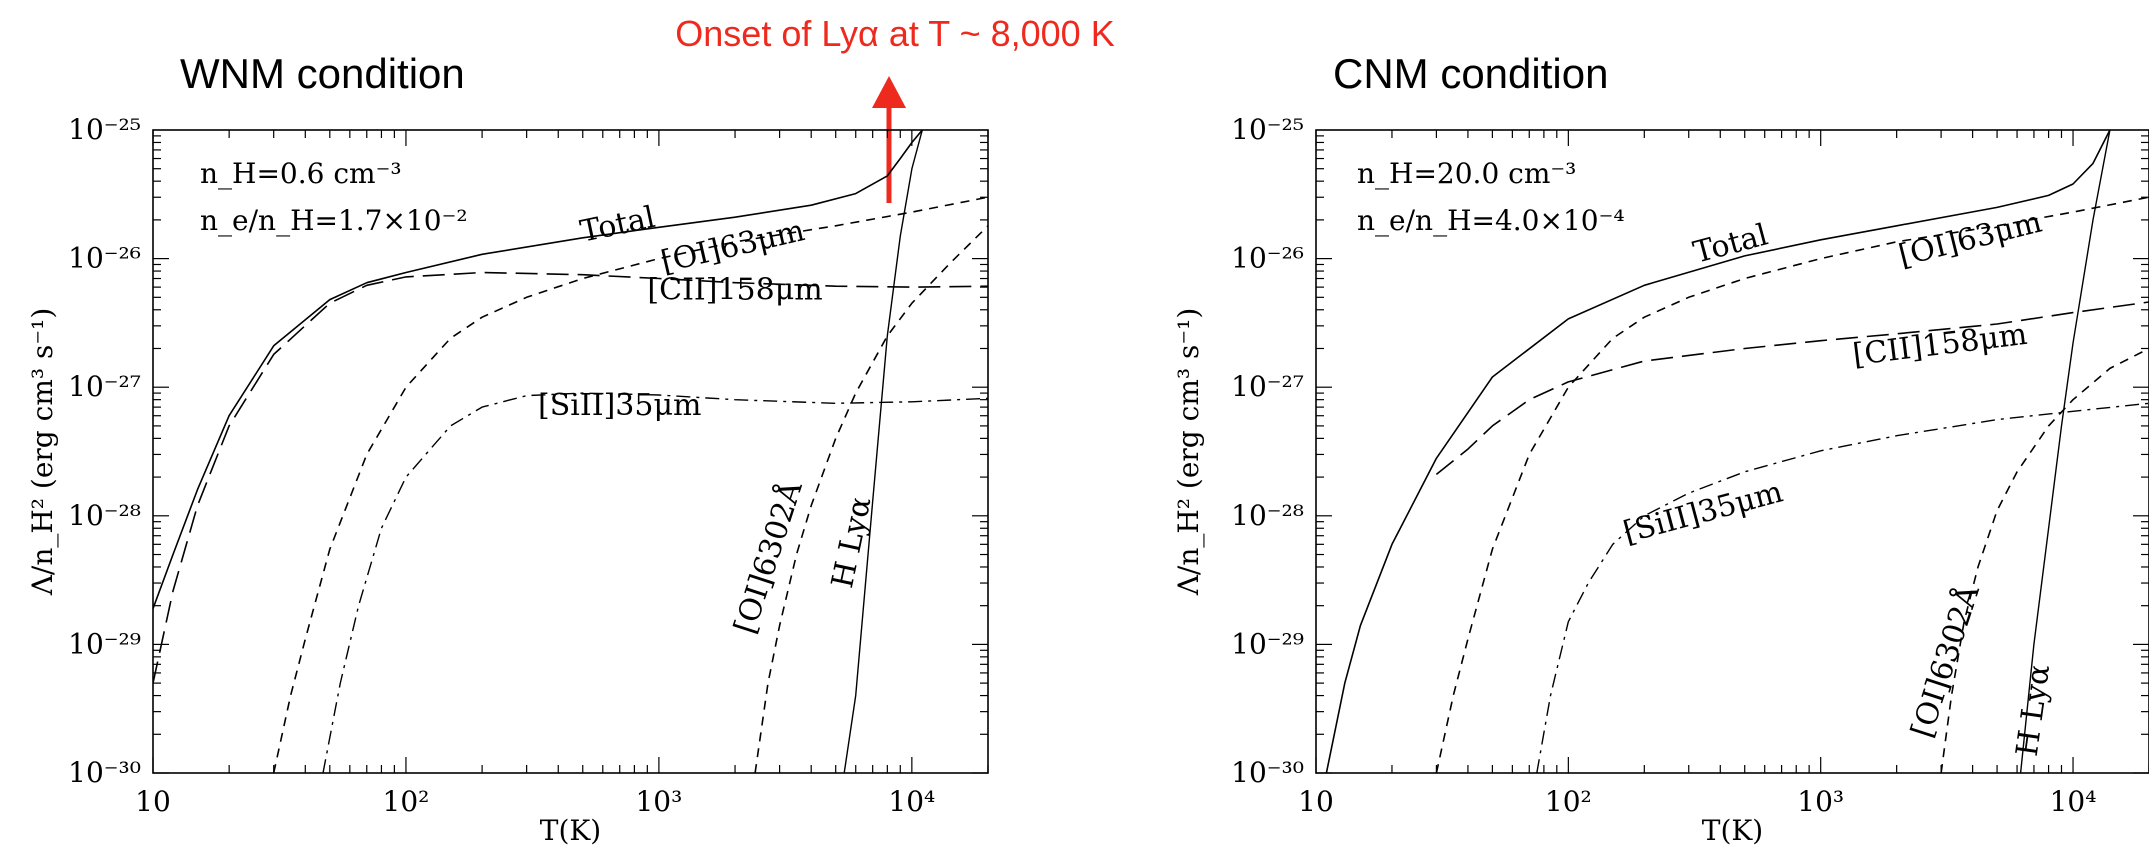  What do you see at coordinates (889, 139) in the screenshot?
I see `annotation-arrow` at bounding box center [889, 139].